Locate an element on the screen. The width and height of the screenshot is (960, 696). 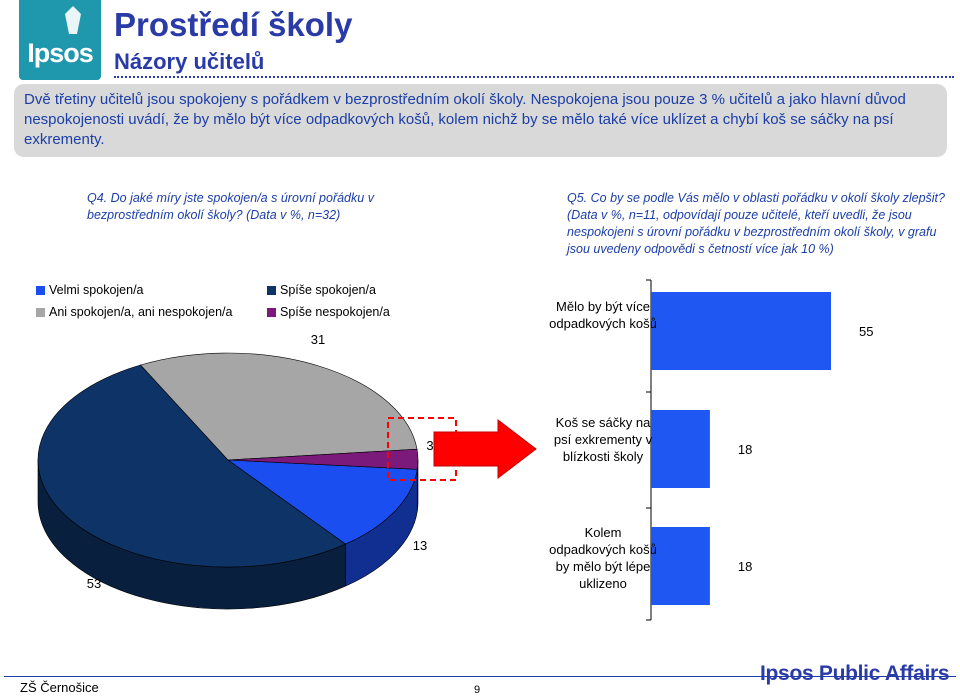
pie-value-label: 3 is located at coordinates (429, 445).